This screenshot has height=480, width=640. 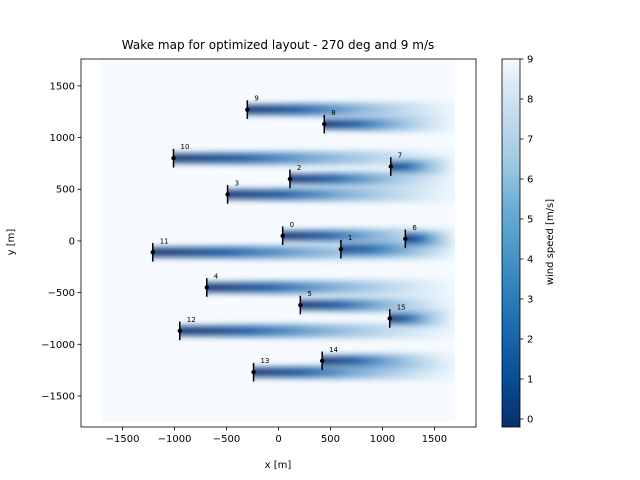 What do you see at coordinates (350, 238) in the screenshot?
I see `turbine-label-1: 1` at bounding box center [350, 238].